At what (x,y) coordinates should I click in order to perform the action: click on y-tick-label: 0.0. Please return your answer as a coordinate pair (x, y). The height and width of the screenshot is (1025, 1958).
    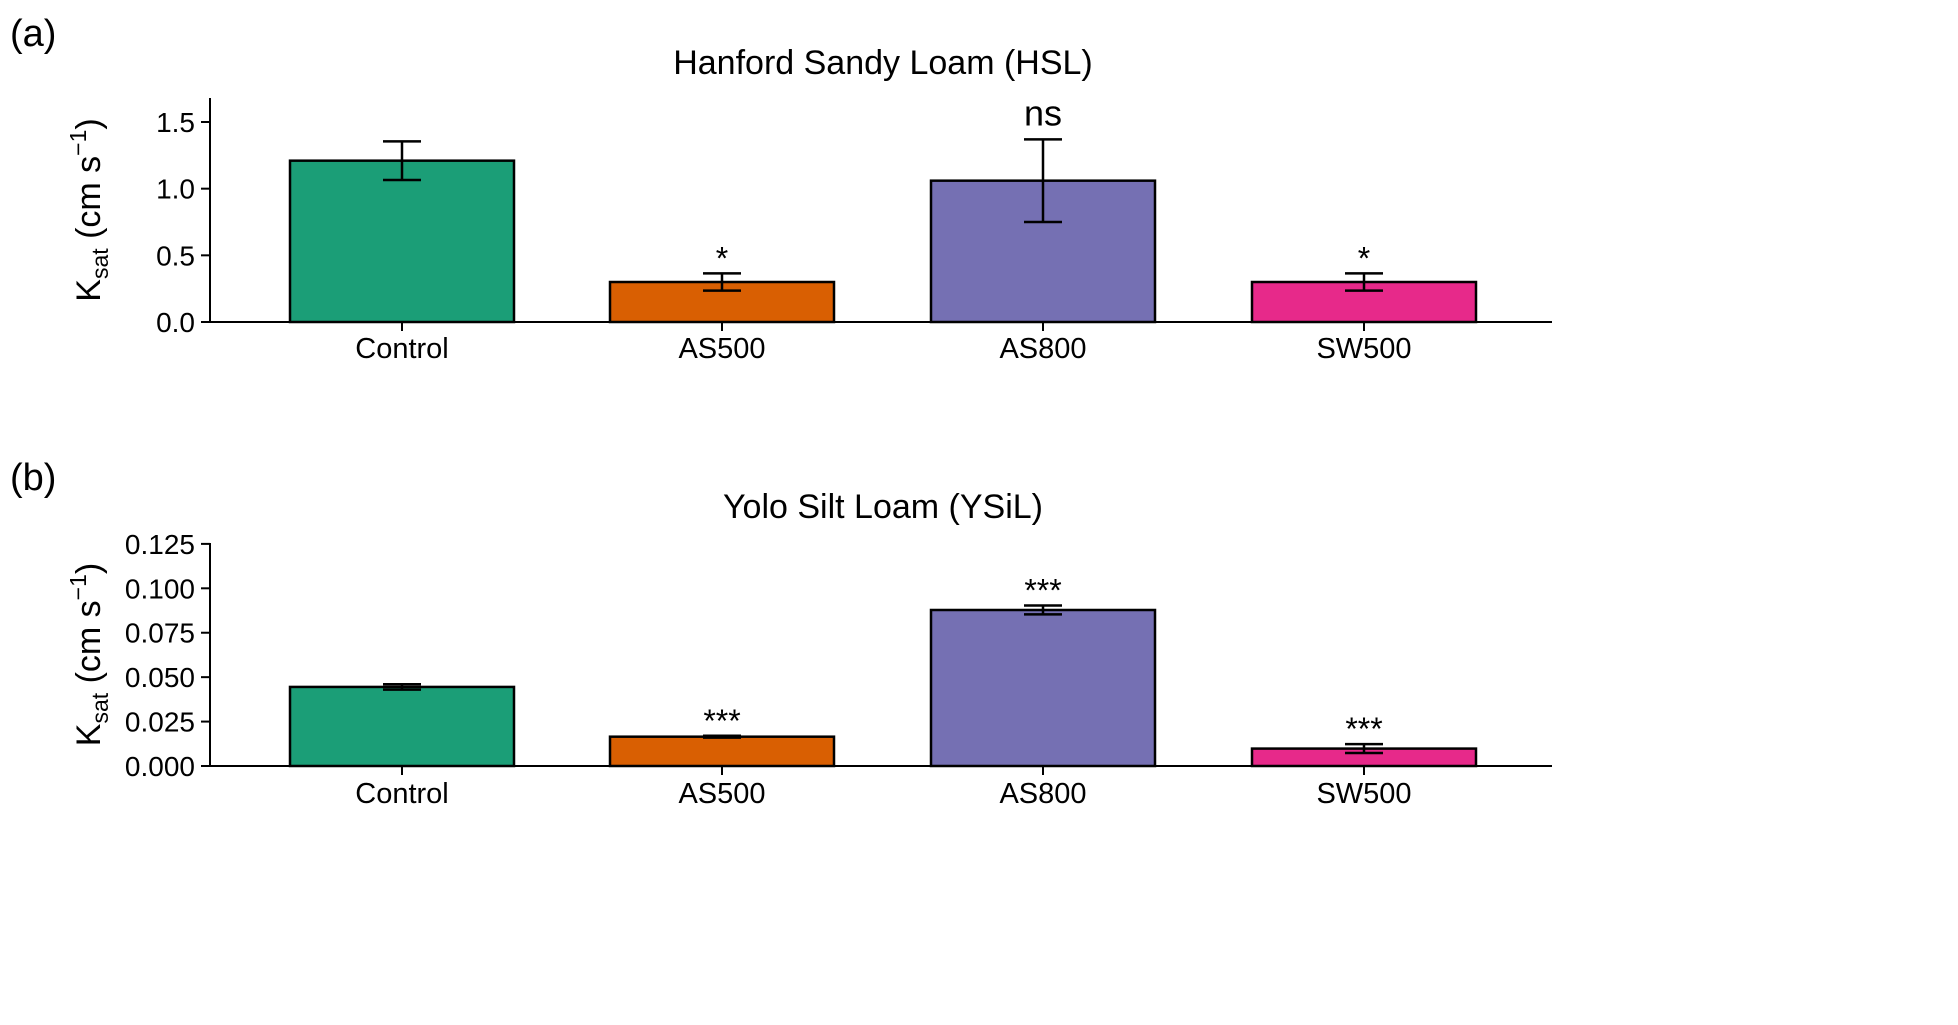
    Looking at the image, I should click on (175, 322).